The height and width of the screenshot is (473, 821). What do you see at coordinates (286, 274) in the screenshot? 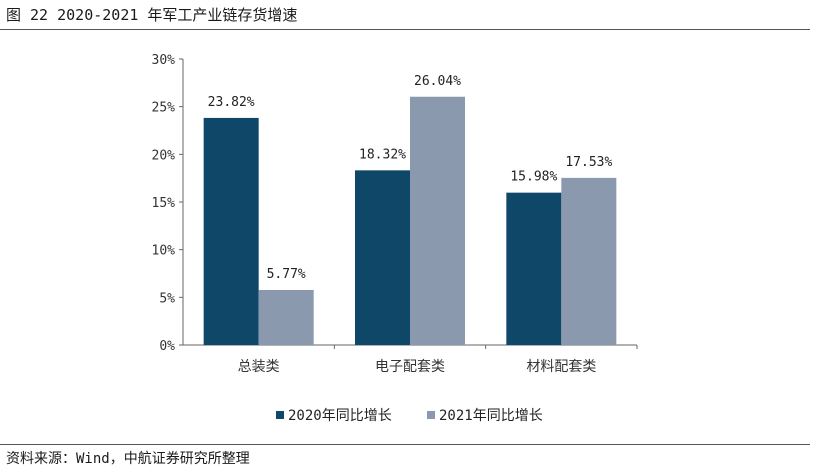
I see `data-label: 5.77%` at bounding box center [286, 274].